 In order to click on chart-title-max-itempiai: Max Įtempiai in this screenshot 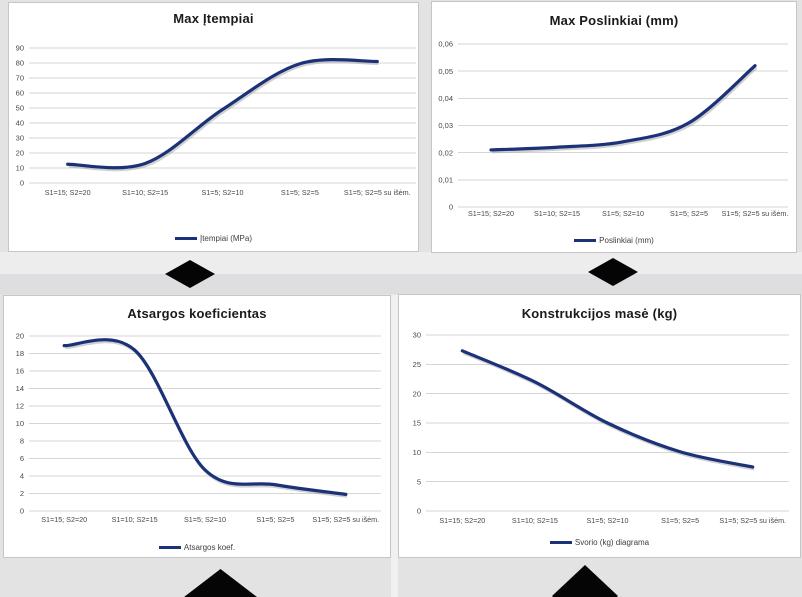, I will do `click(213, 18)`.